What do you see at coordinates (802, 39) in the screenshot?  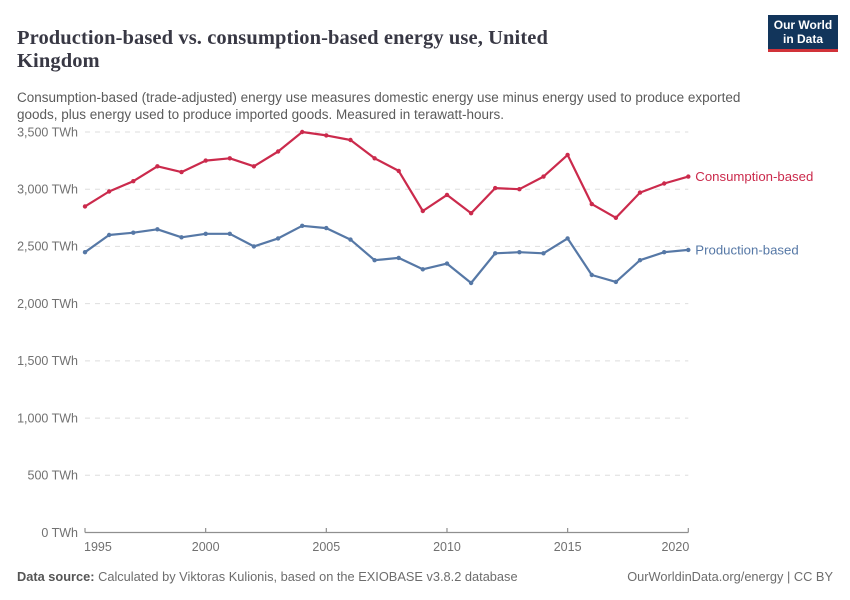 I see `owid-logo-line-2: in Data` at bounding box center [802, 39].